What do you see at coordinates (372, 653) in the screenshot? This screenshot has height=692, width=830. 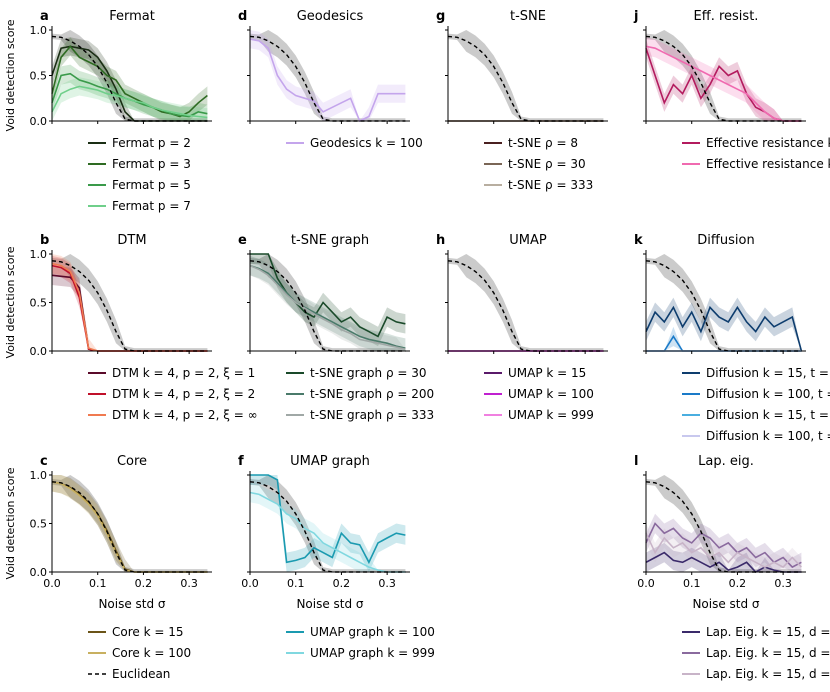 I see `legend-label: UMAP graph k = 999` at bounding box center [372, 653].